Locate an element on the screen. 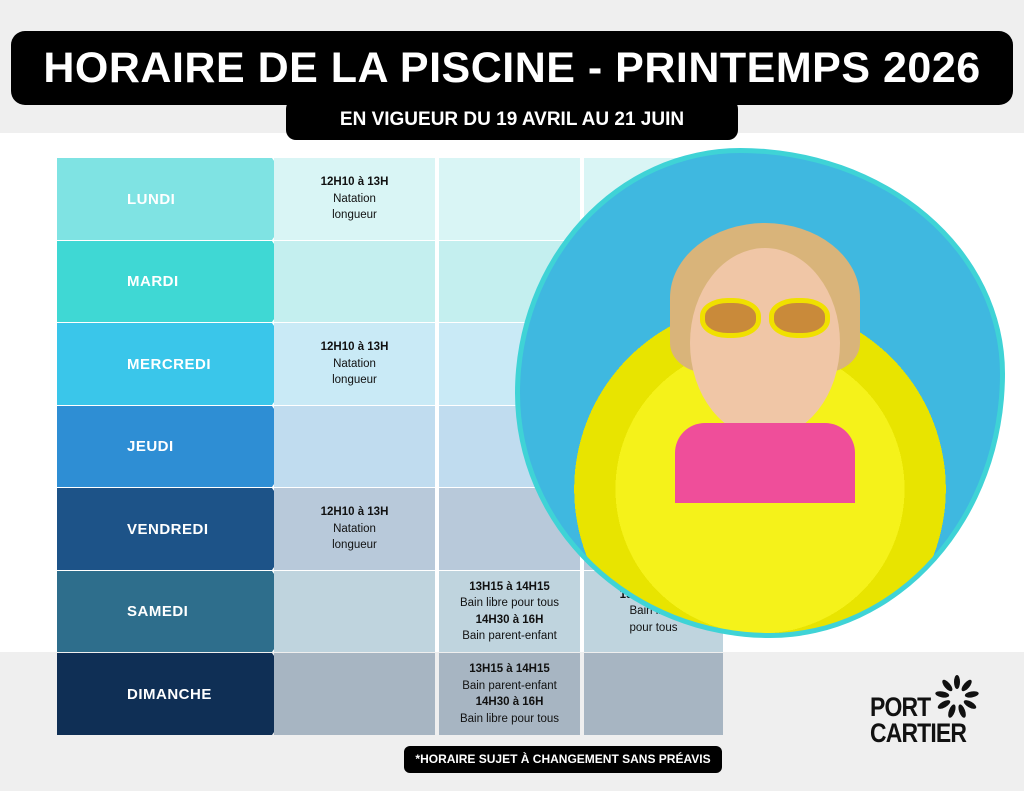  page-title: HORAIRE DE LA PISCINE - PRINTEMPS 2026 is located at coordinates (512, 68).